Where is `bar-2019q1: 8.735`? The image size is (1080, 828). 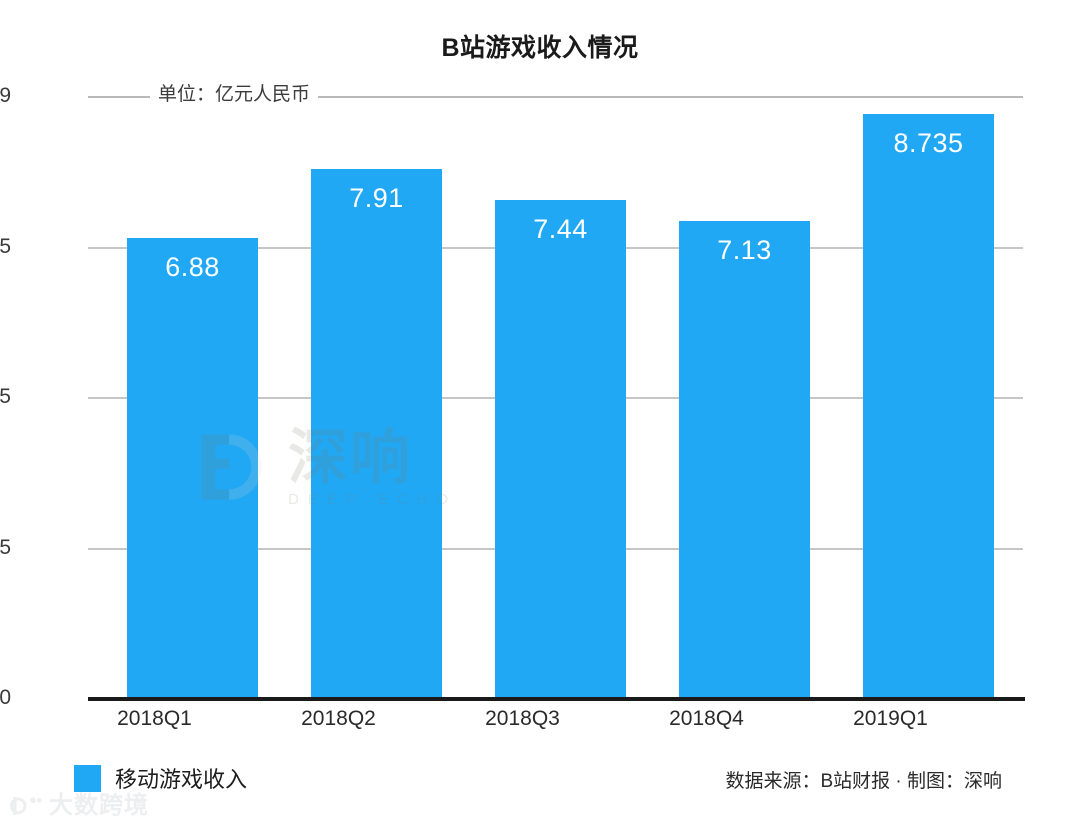
bar-2019q1: 8.735 is located at coordinates (928, 405).